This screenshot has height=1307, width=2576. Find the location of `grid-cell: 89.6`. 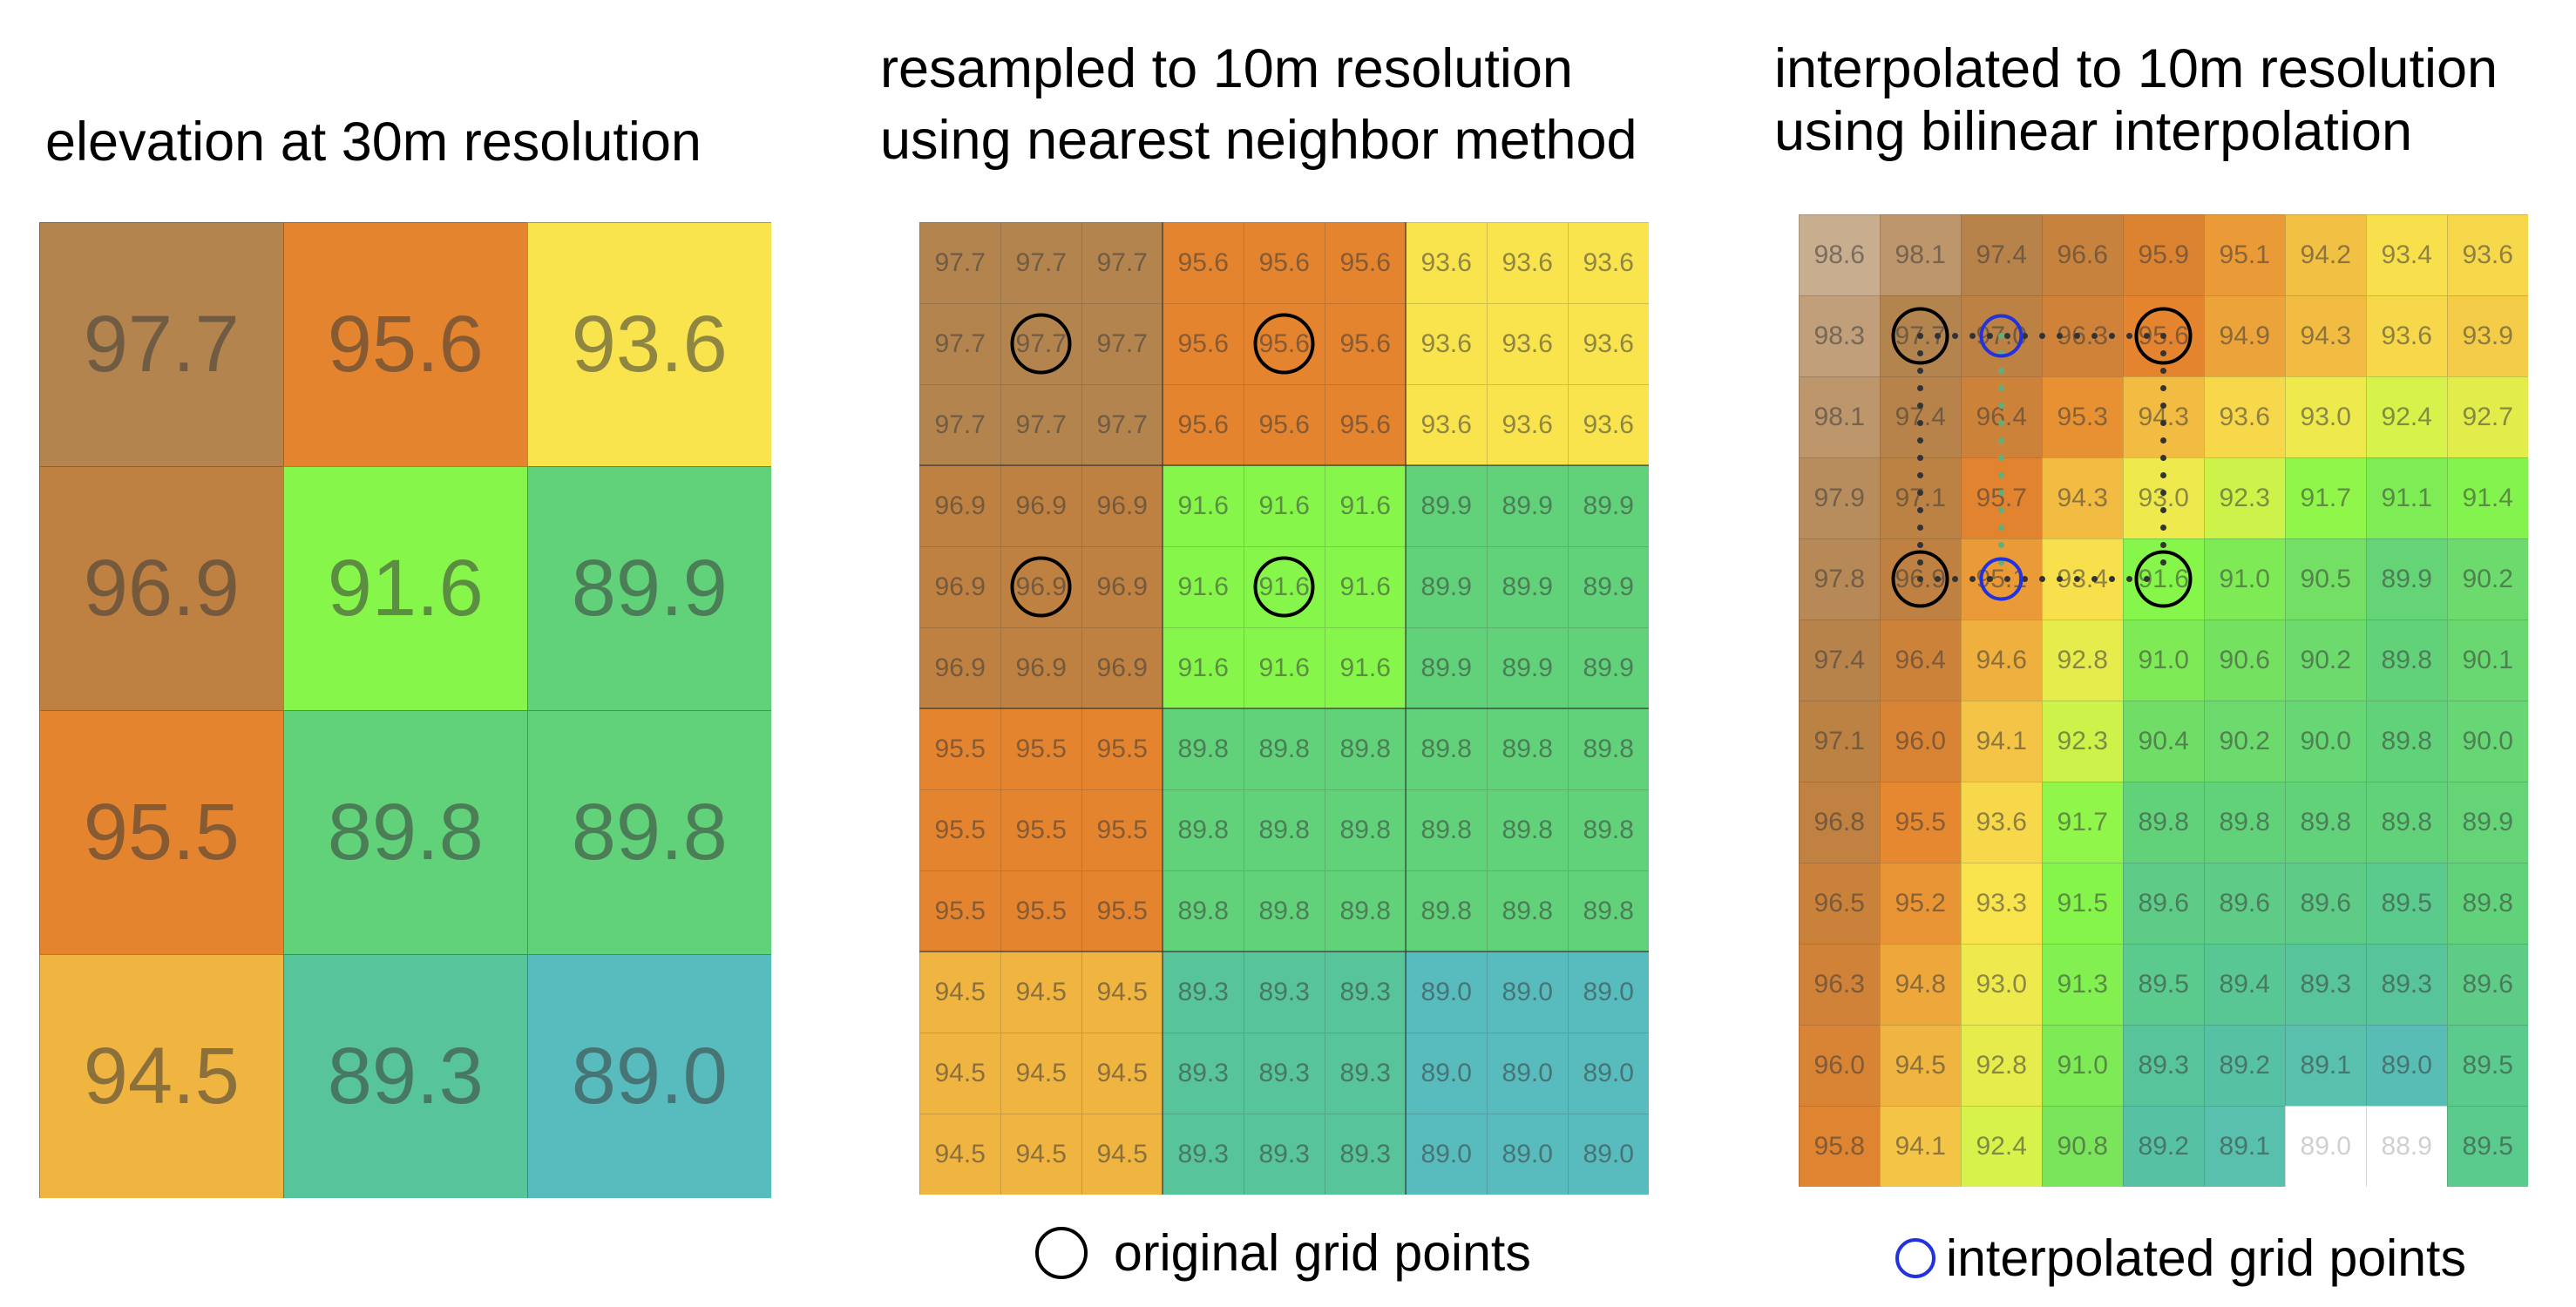

grid-cell: 89.6 is located at coordinates (2326, 904).